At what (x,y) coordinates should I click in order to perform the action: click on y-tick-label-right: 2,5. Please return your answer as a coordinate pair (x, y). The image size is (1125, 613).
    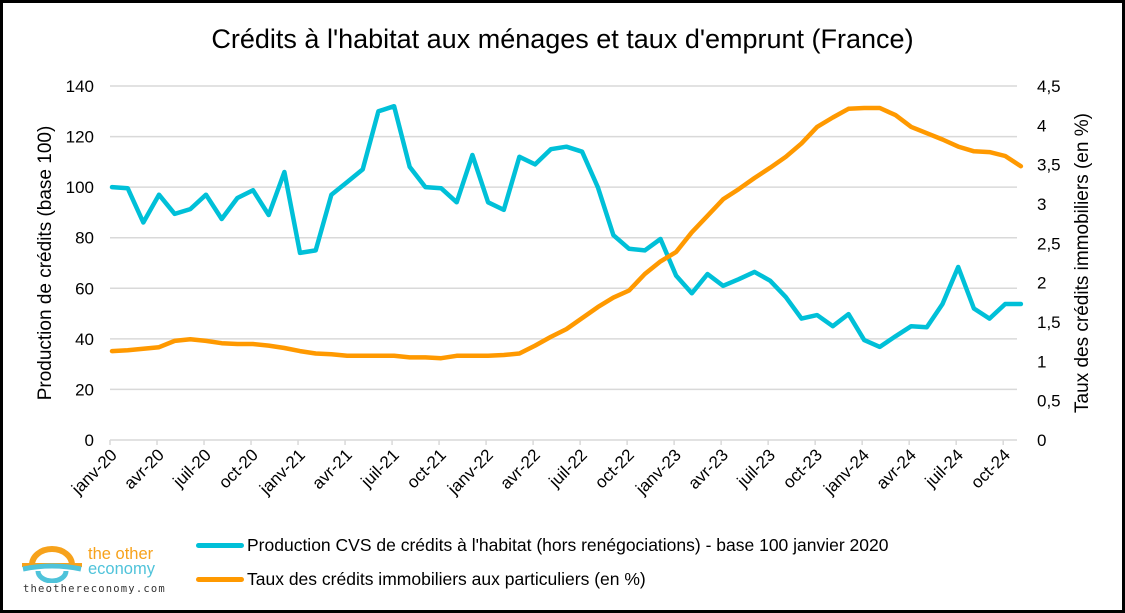
    Looking at the image, I should click on (1049, 243).